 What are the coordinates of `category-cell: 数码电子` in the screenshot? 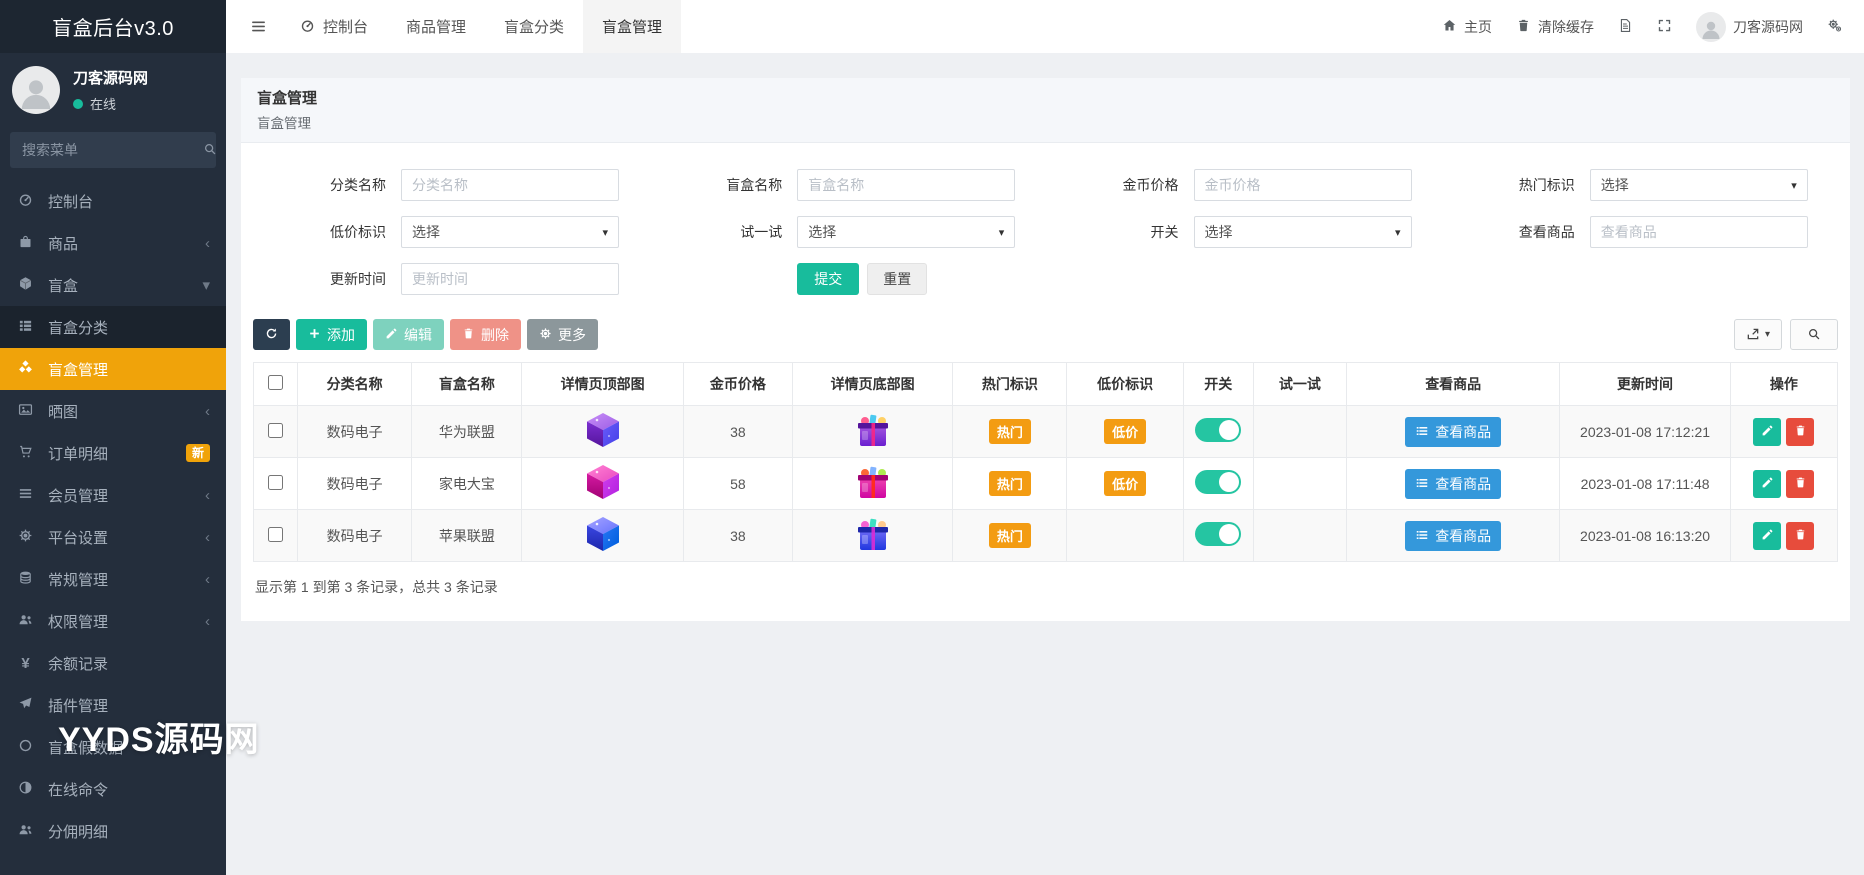 It's located at (355, 431).